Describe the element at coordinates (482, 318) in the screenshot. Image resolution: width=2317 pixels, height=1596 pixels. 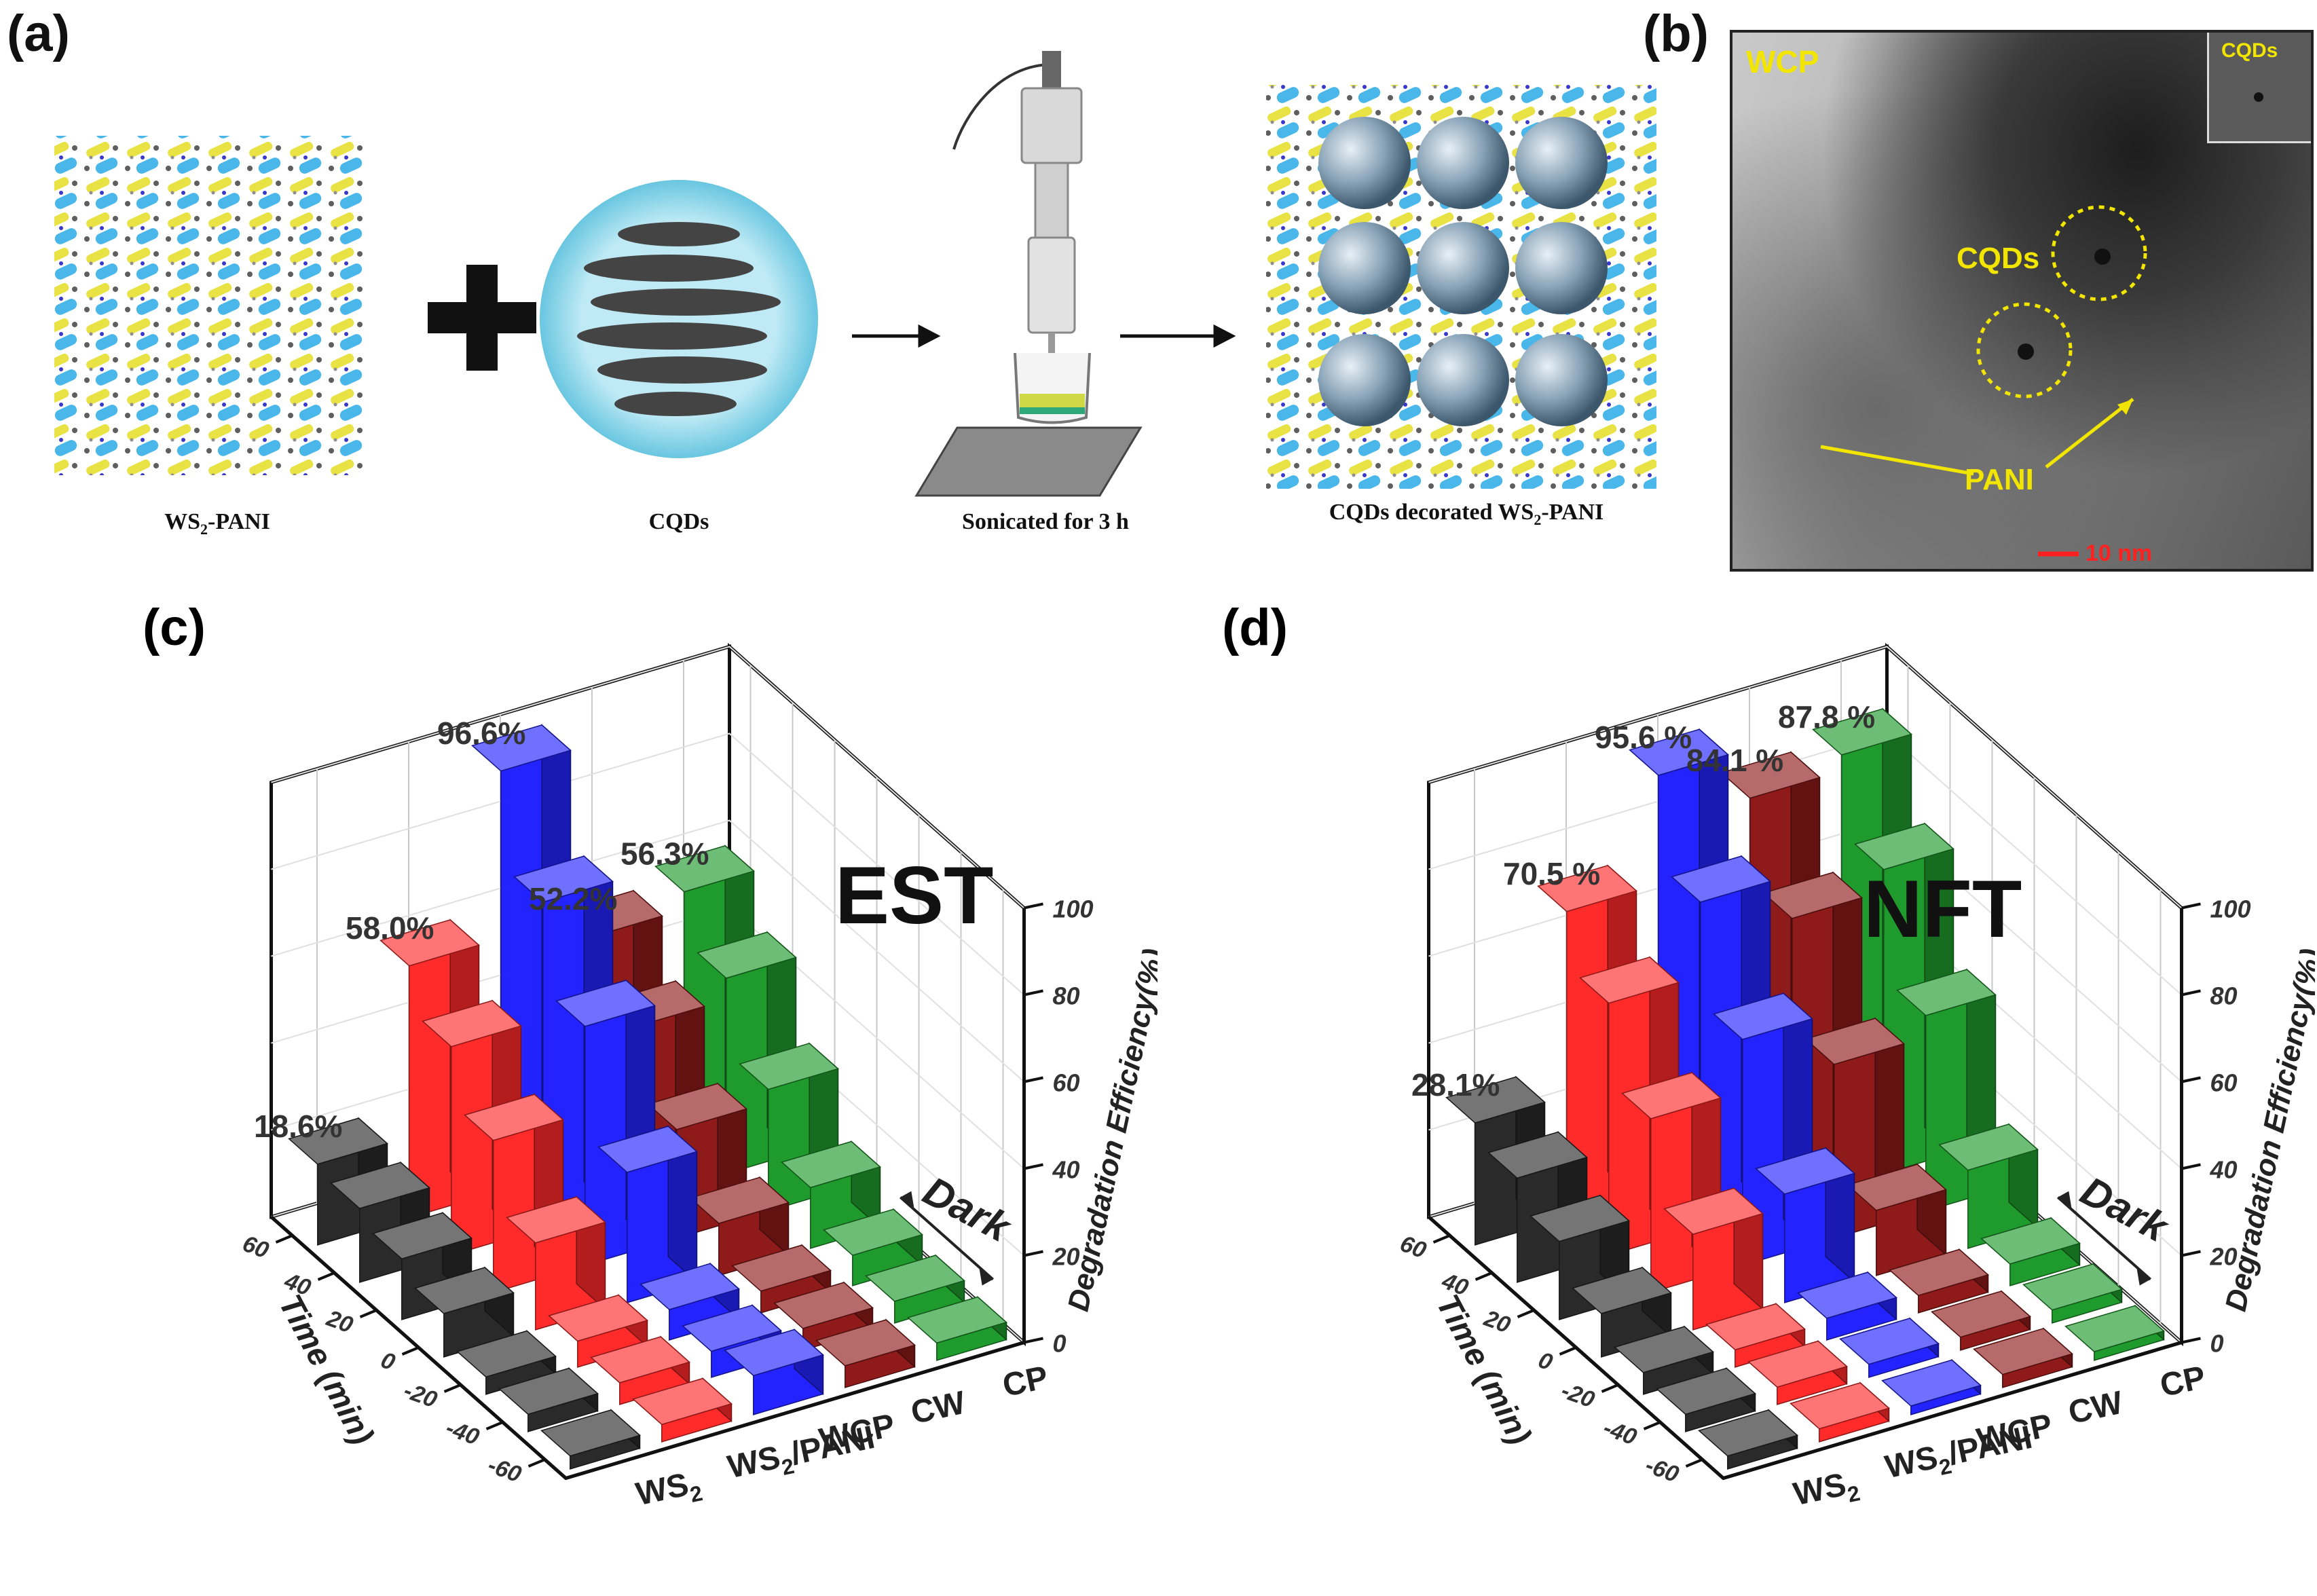
I see `plus-icon` at that location.